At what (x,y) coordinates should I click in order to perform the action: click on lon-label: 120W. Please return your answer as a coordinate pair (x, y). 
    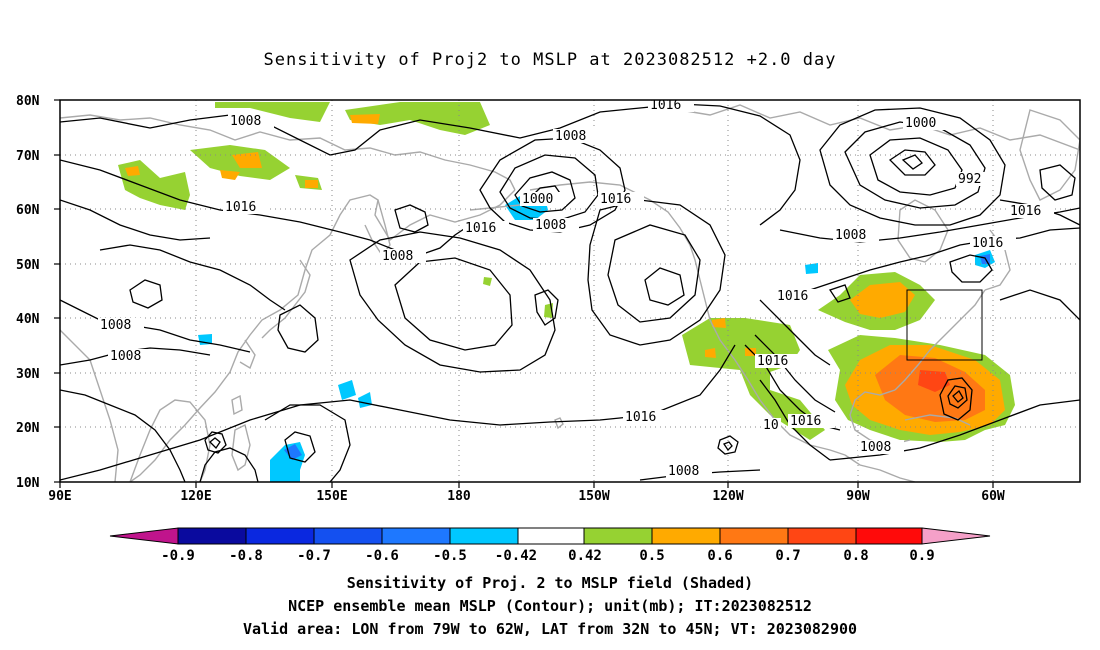
    Looking at the image, I should click on (727, 496).